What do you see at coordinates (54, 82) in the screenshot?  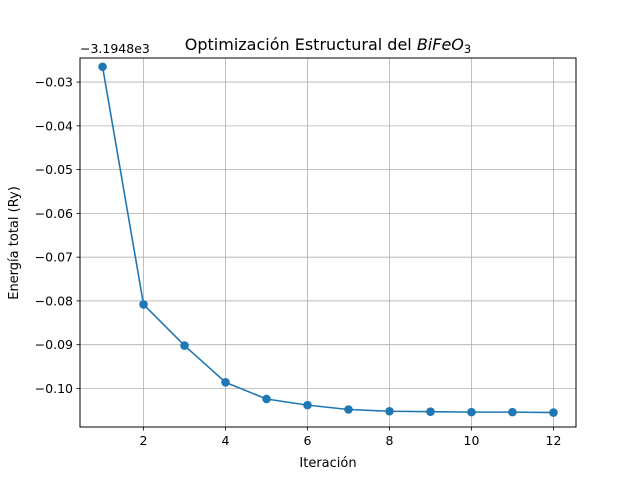 I see `y-tick-label: −0.03` at bounding box center [54, 82].